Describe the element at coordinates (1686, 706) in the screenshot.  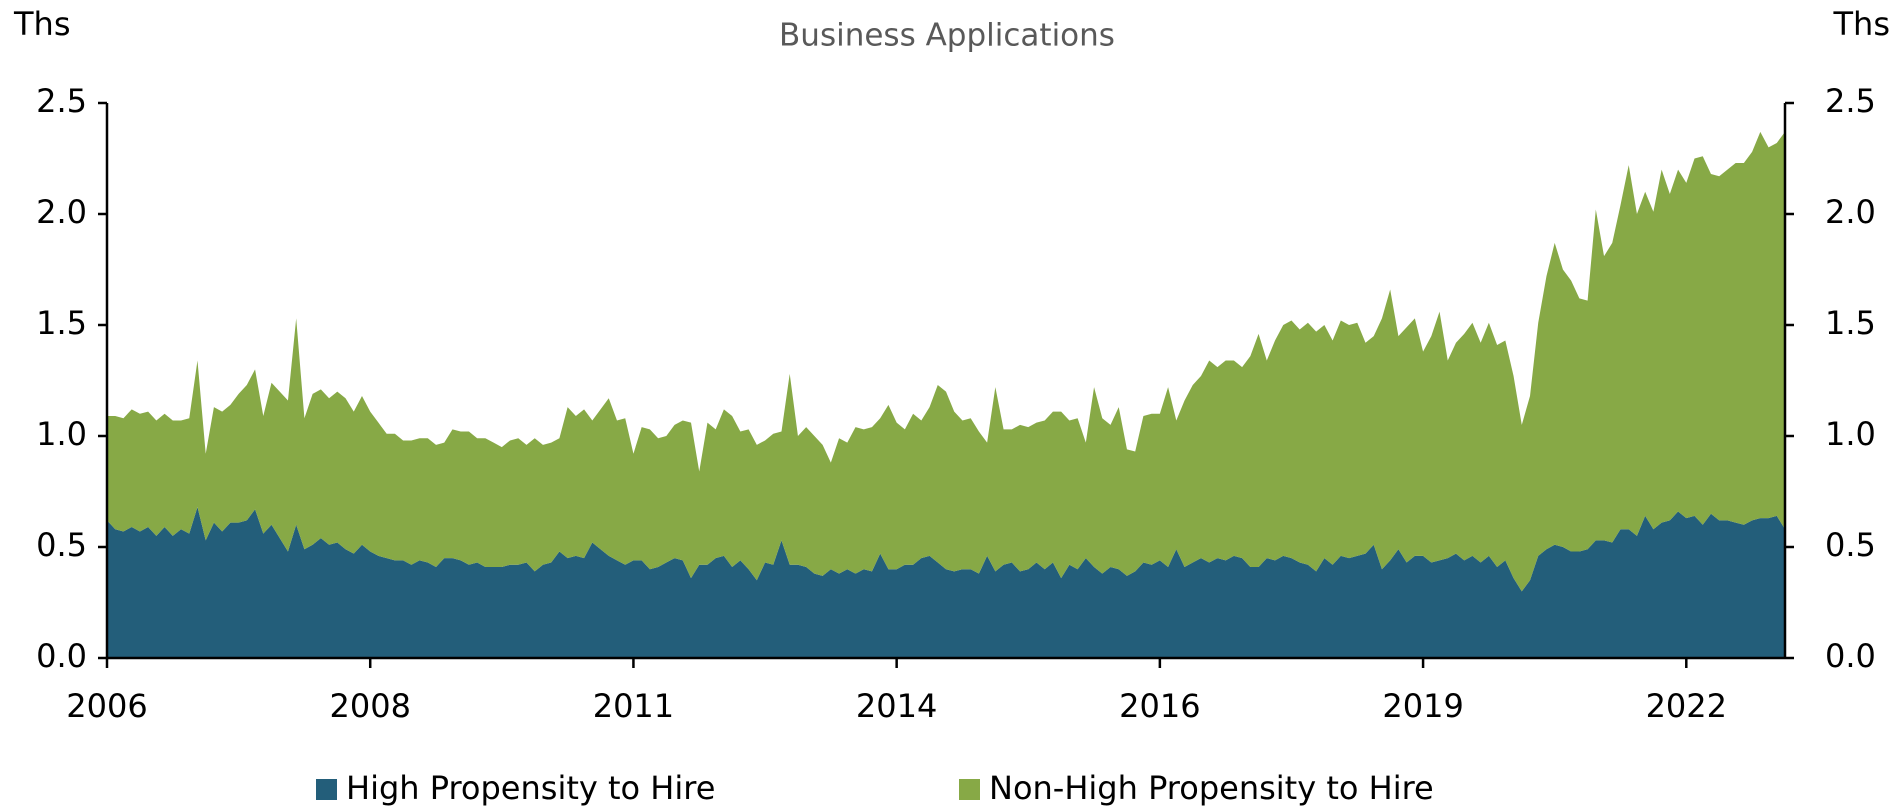
I see `x-tick-label: 2022` at that location.